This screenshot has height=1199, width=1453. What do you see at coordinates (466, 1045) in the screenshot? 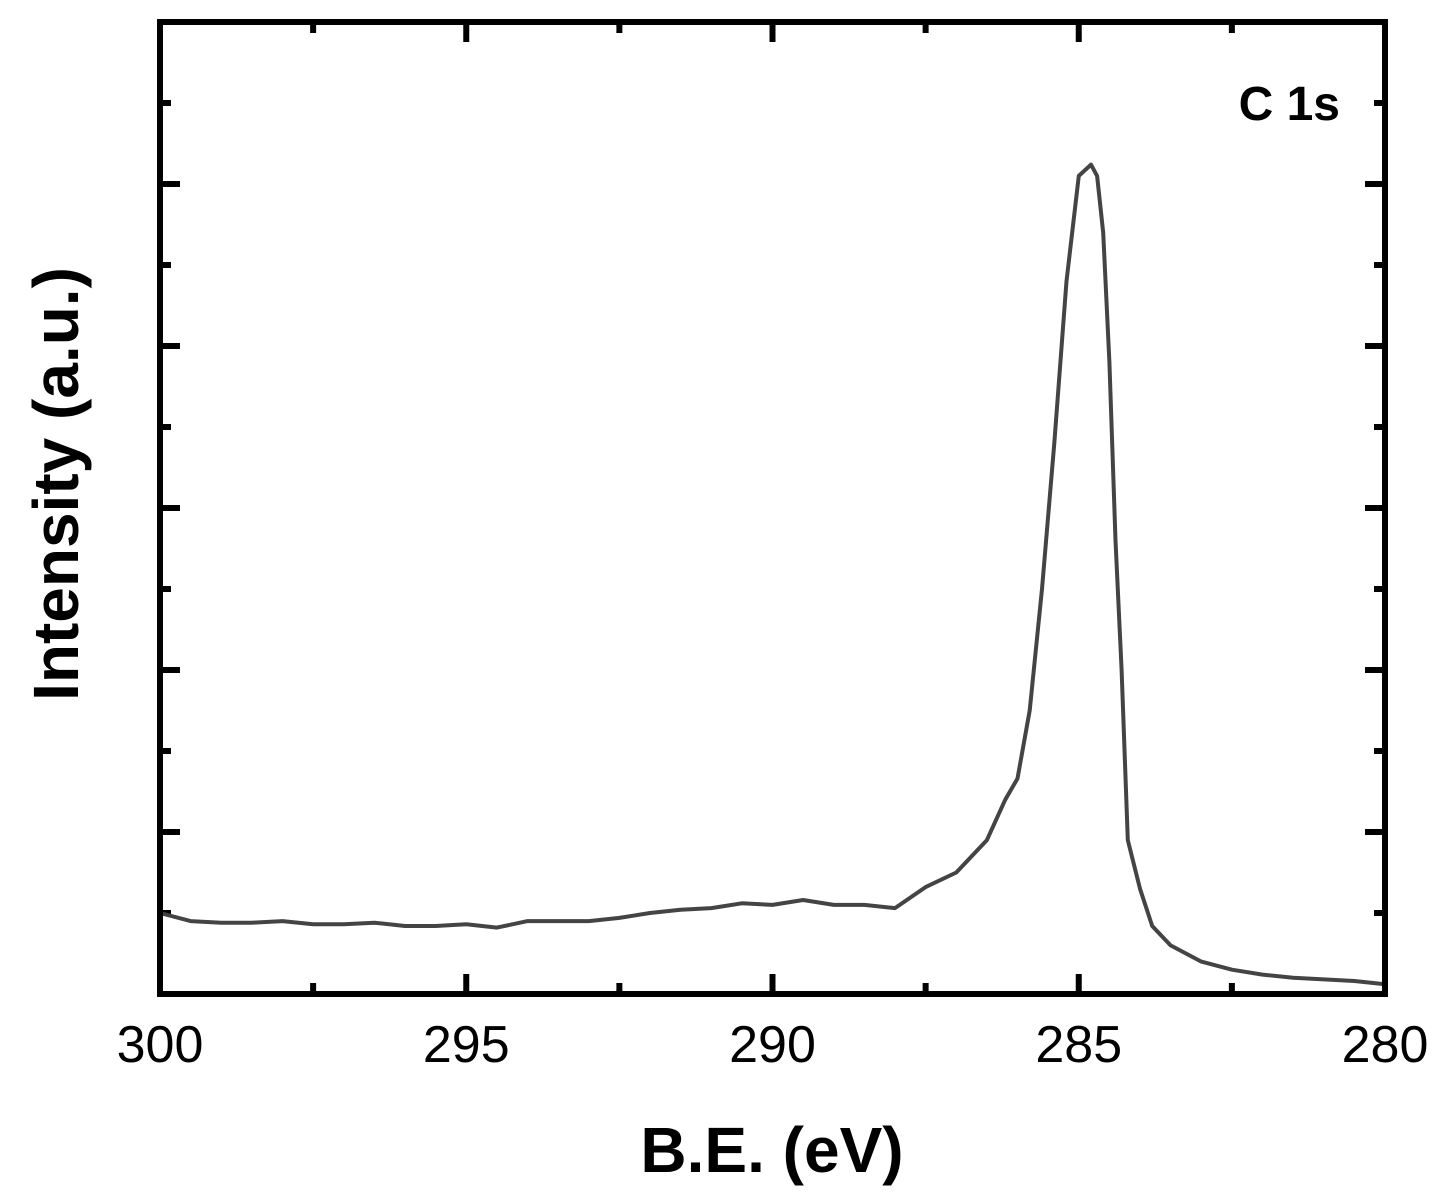
I see `x-tick-label: 295` at bounding box center [466, 1045].